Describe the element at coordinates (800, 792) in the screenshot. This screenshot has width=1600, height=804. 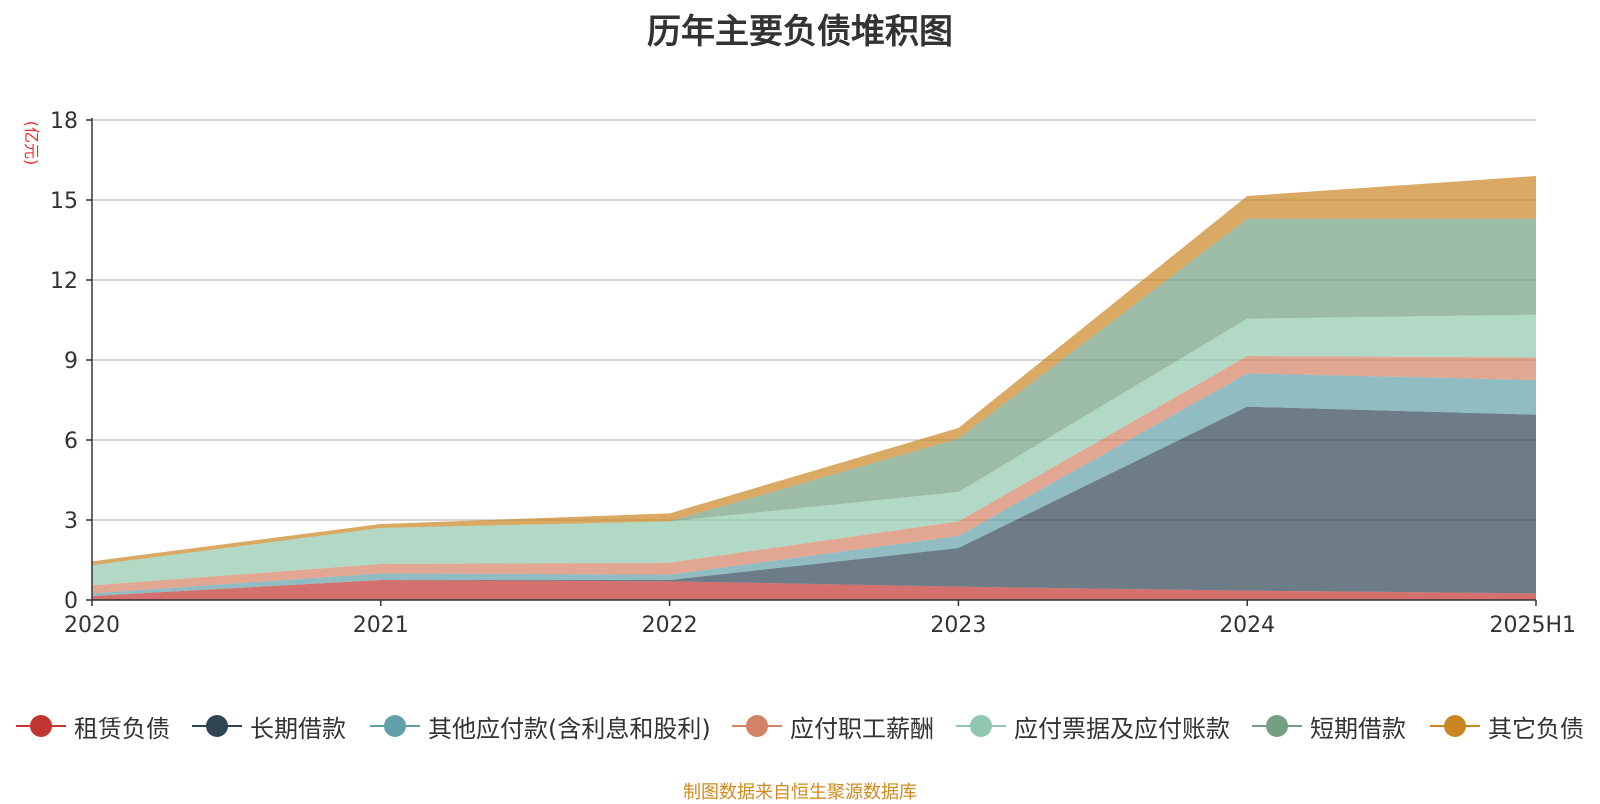
I see `source-note: 制图数据来自恒生聚源数据库` at that location.